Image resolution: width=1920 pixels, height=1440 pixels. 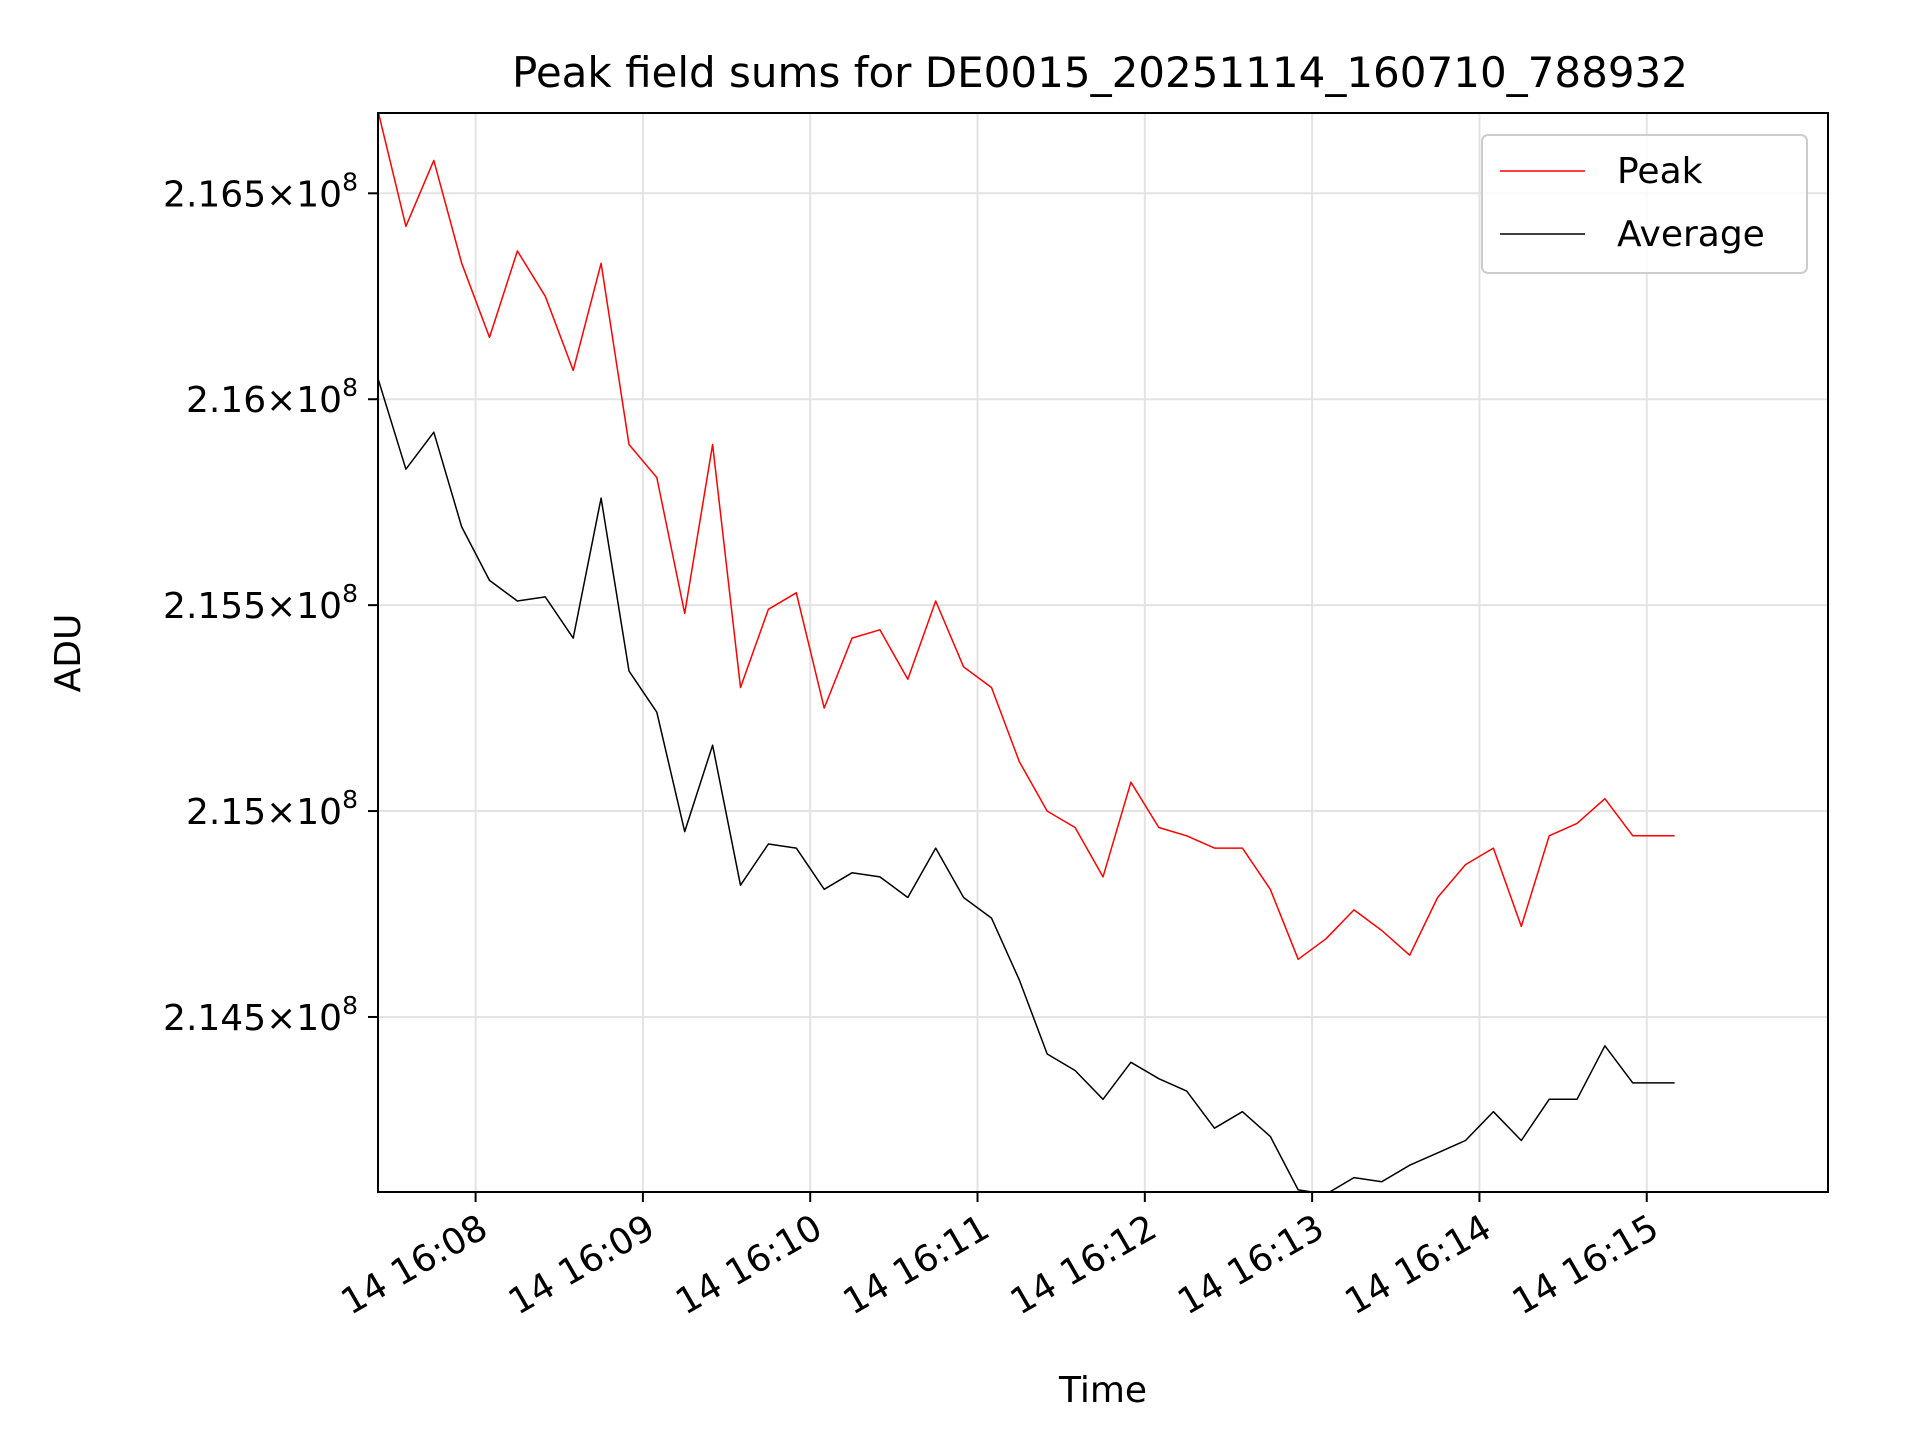 I want to click on y-tick-label: 2.145×10⁸, so click(x=260, y=1015).